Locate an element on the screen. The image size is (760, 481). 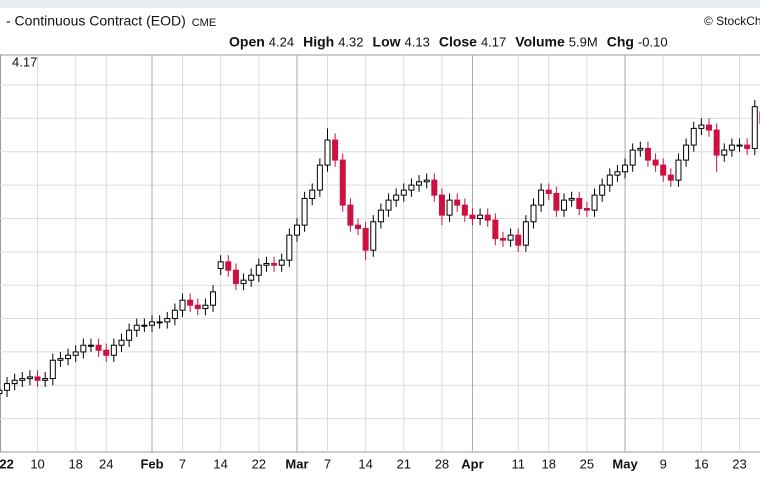
quote-label: Open is located at coordinates (247, 42).